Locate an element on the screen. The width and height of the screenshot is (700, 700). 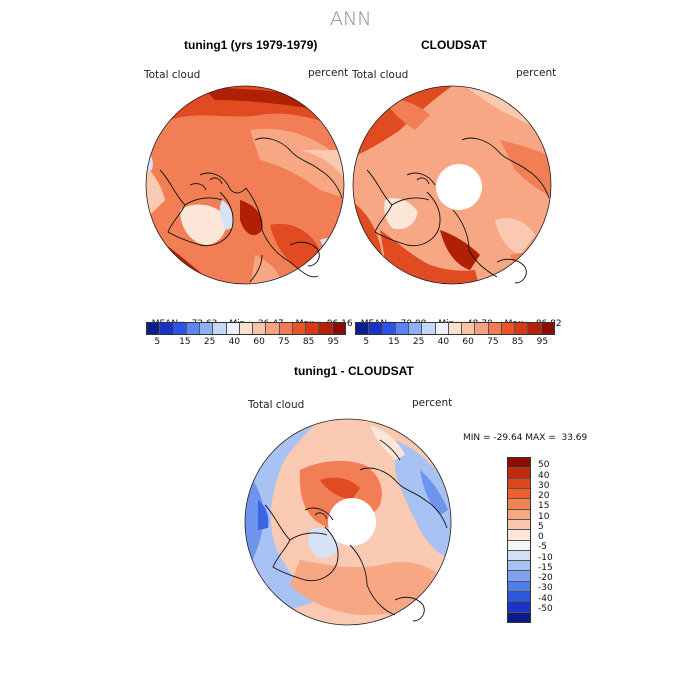
diff-colorbar-tick-label: -5 is located at coordinates (542, 547).